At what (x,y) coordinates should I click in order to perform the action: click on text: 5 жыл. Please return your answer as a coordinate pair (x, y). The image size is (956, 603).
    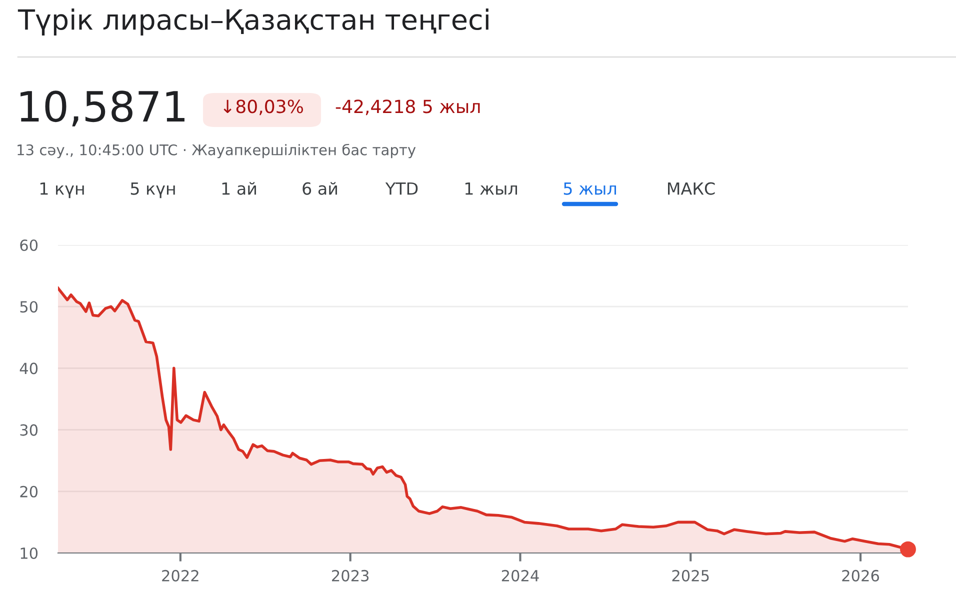
    Looking at the image, I should click on (590, 188).